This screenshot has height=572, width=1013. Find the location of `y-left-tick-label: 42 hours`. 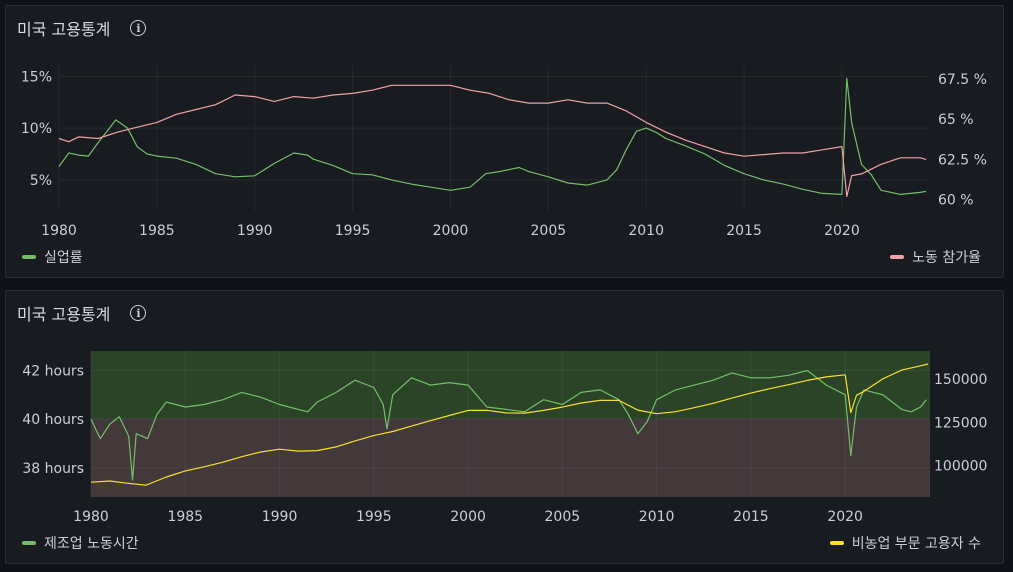

y-left-tick-label: 42 hours is located at coordinates (53, 371).